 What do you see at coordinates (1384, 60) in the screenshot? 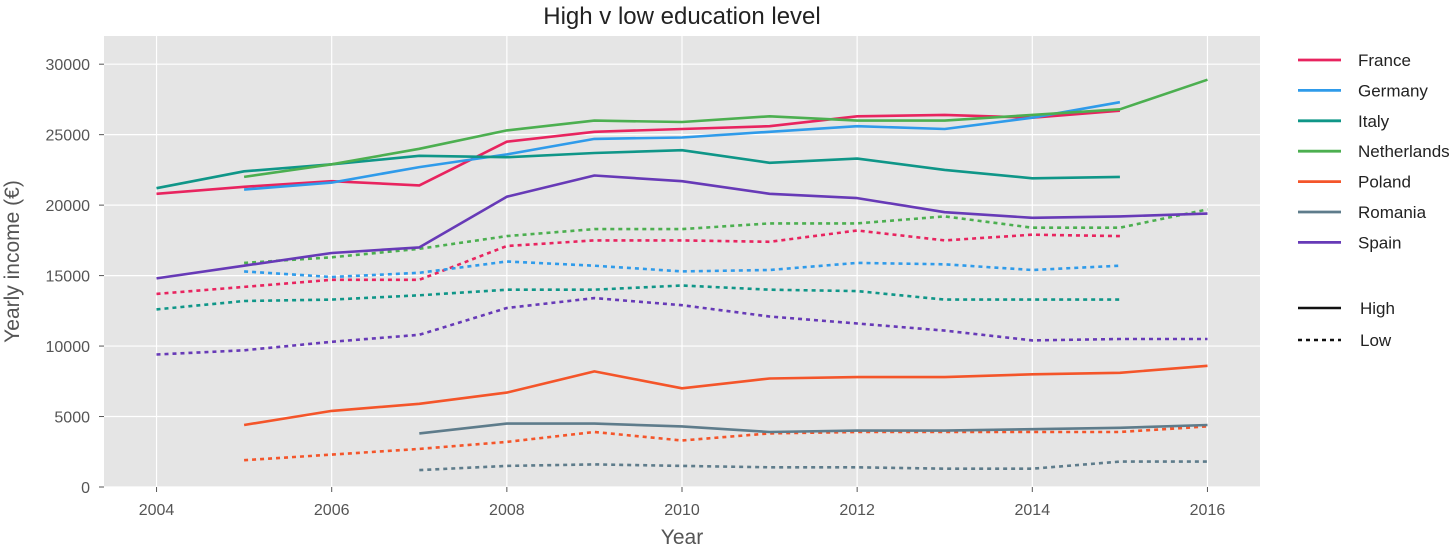
I see `legend-label-france: France` at bounding box center [1384, 60].